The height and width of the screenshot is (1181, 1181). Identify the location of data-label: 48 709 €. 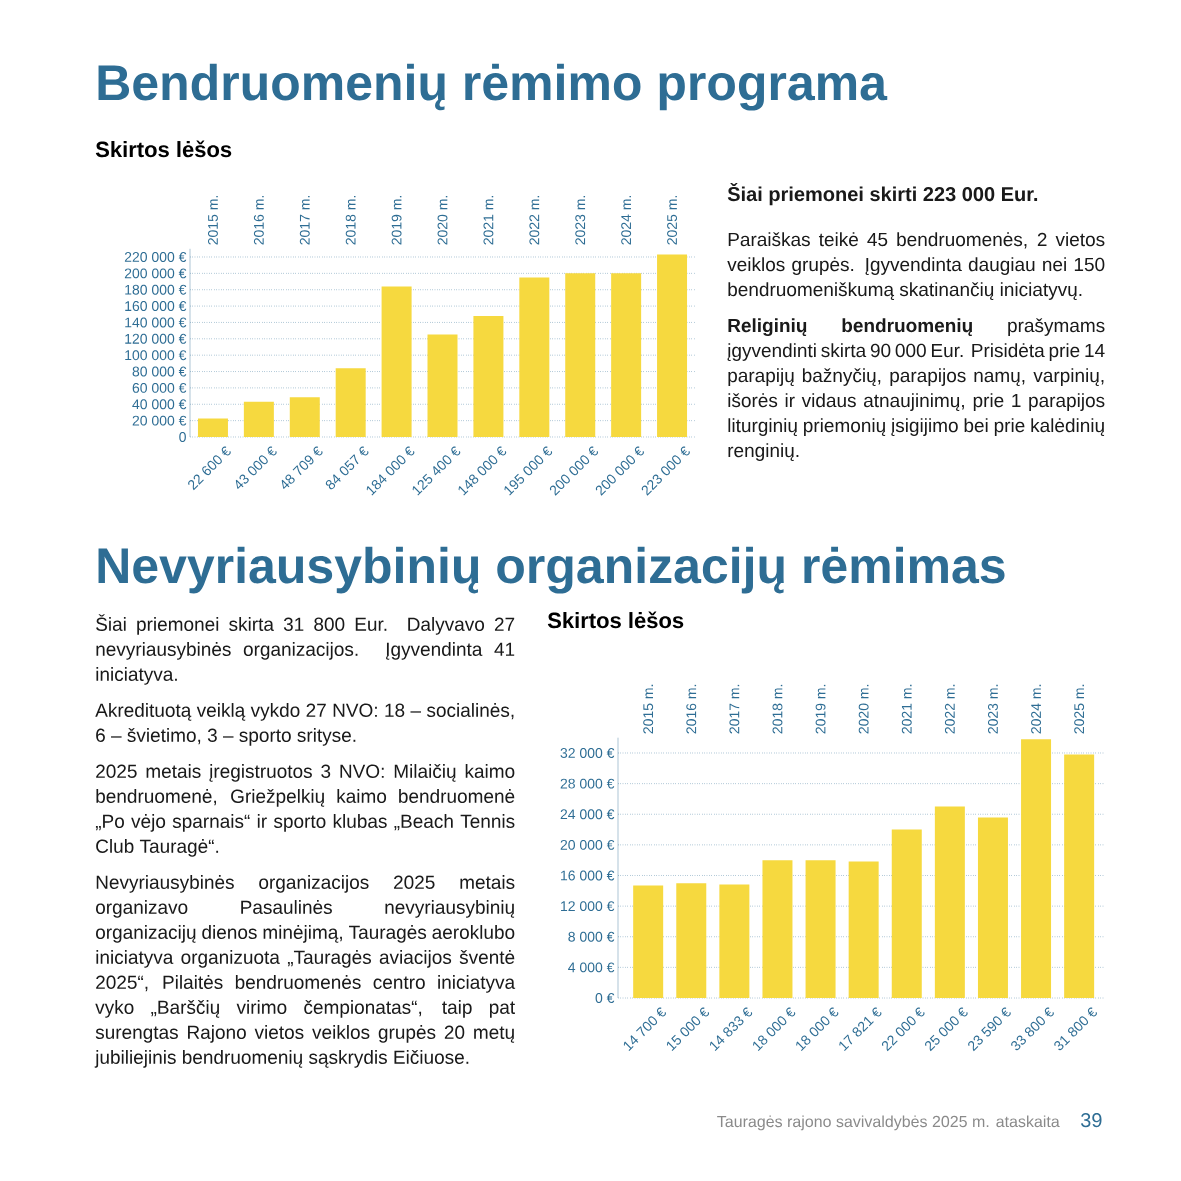
(302, 467).